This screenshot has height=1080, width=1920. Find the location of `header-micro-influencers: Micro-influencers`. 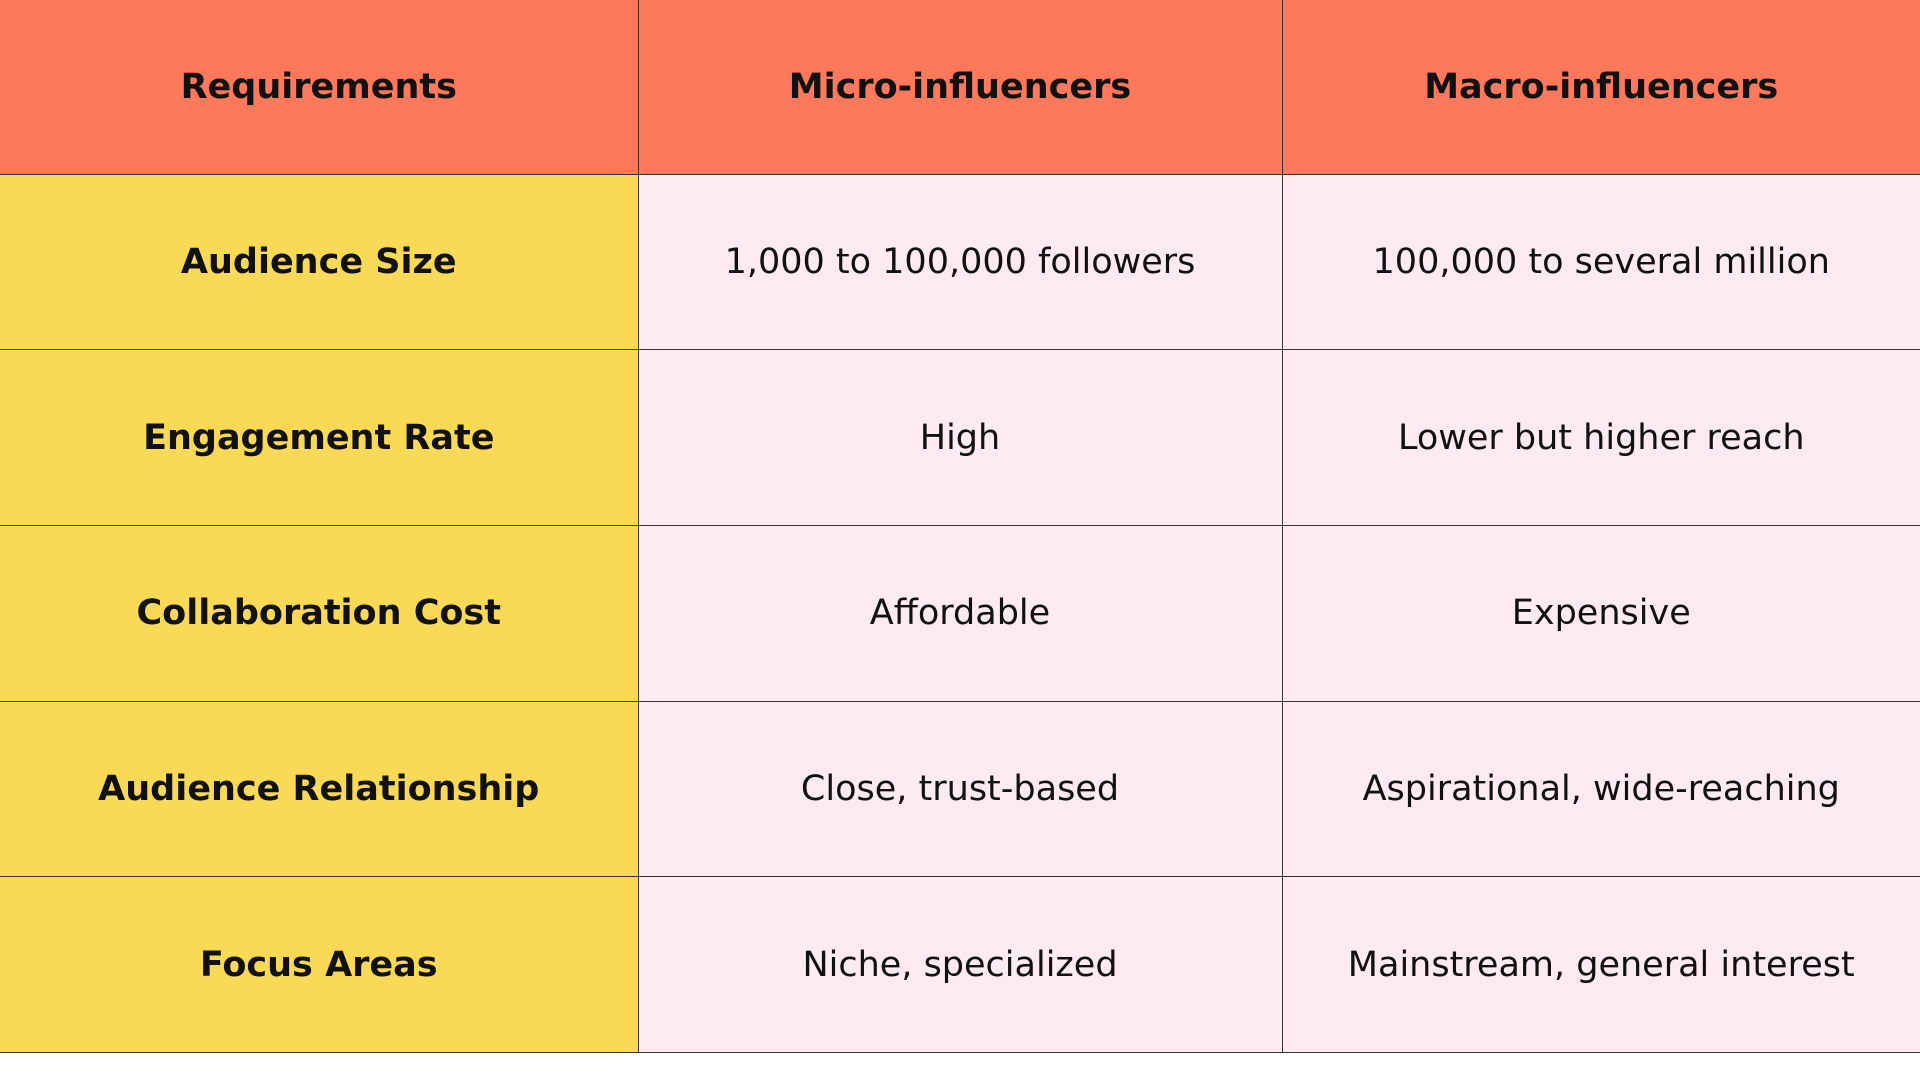

header-micro-influencers: Micro-influencers is located at coordinates (960, 87).